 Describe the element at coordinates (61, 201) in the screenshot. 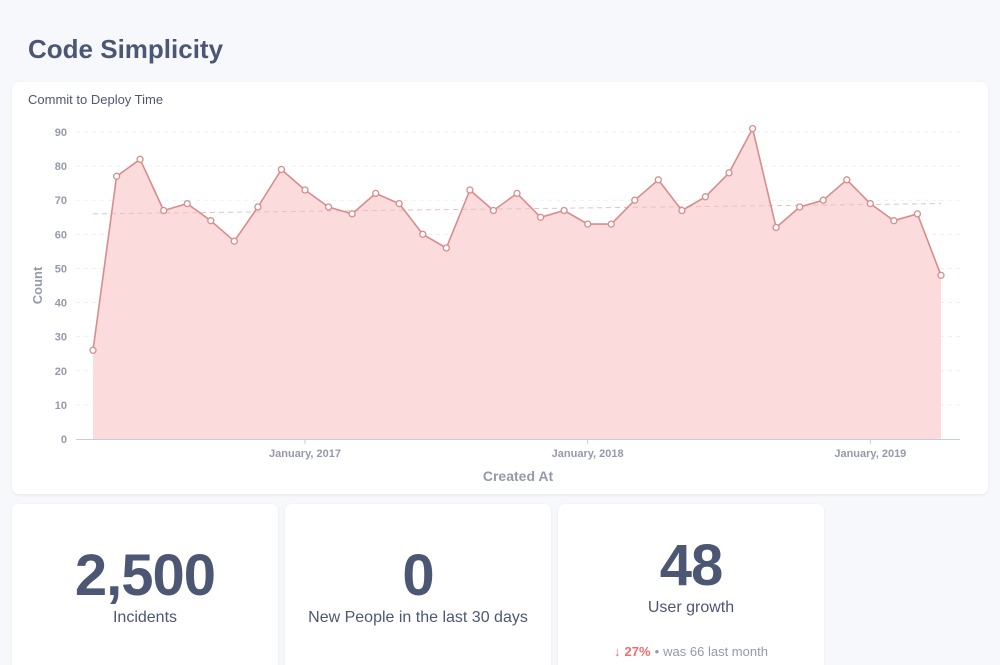

I see `y-tick-label: 70` at that location.